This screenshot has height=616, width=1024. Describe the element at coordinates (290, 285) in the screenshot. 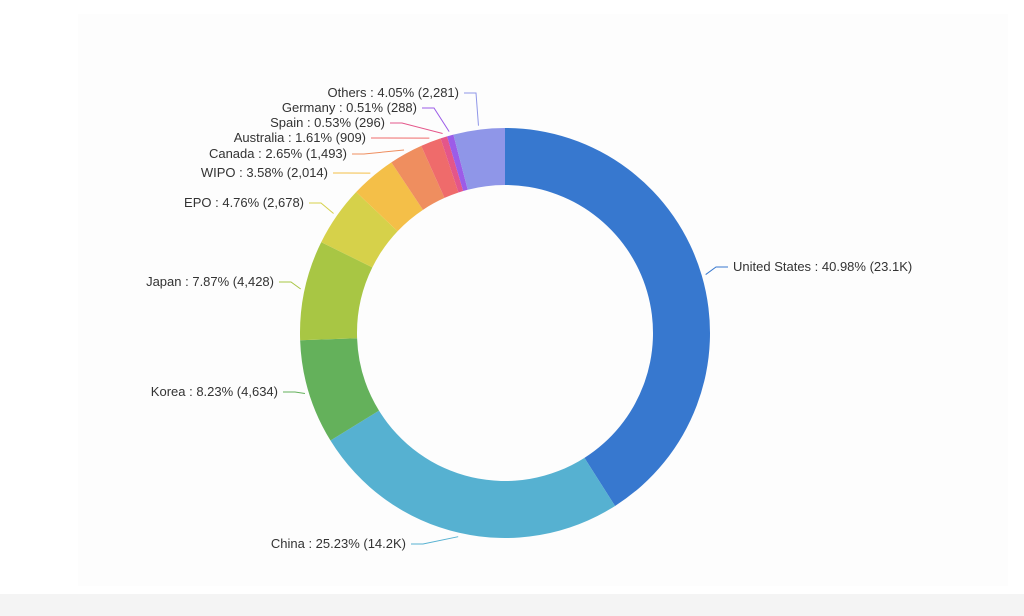

I see `leader-japan` at that location.